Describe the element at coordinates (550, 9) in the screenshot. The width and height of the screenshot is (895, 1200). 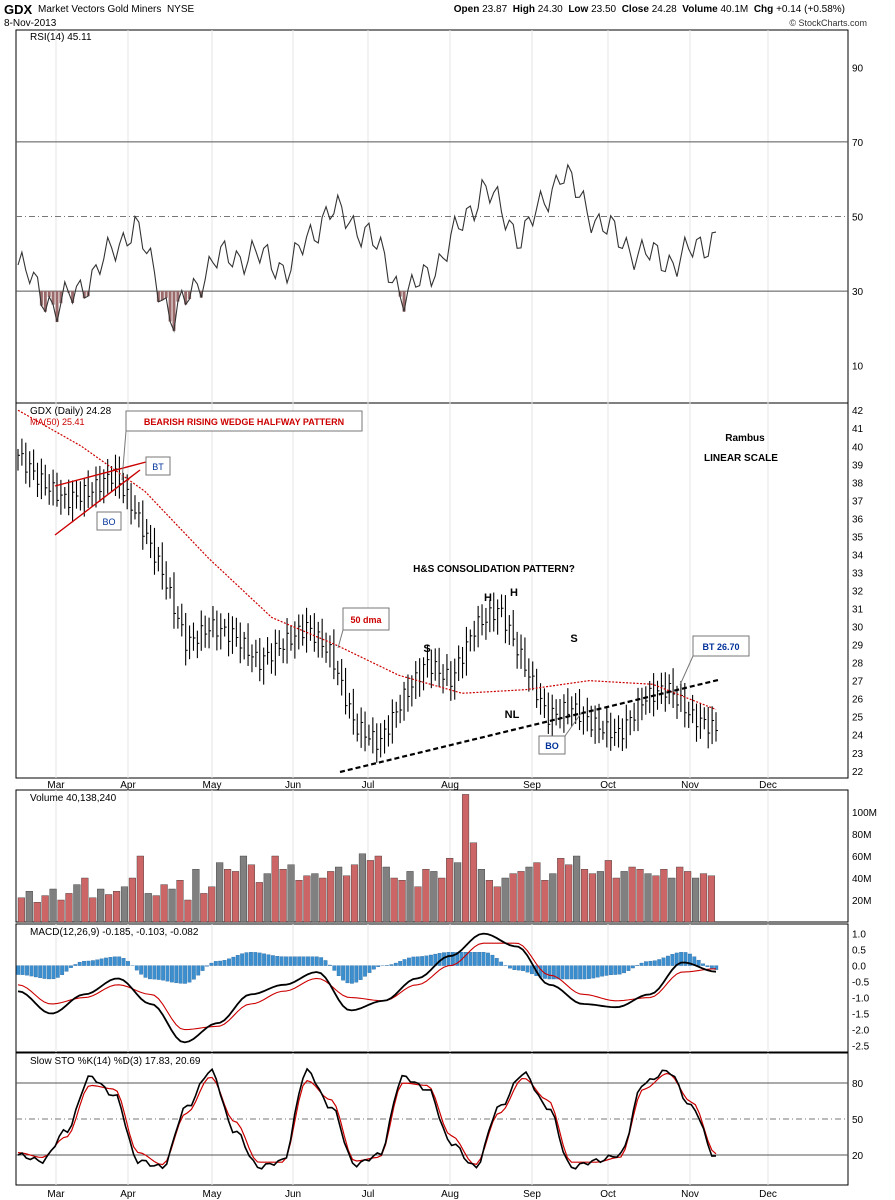
I see `high-value: 24.30` at that location.